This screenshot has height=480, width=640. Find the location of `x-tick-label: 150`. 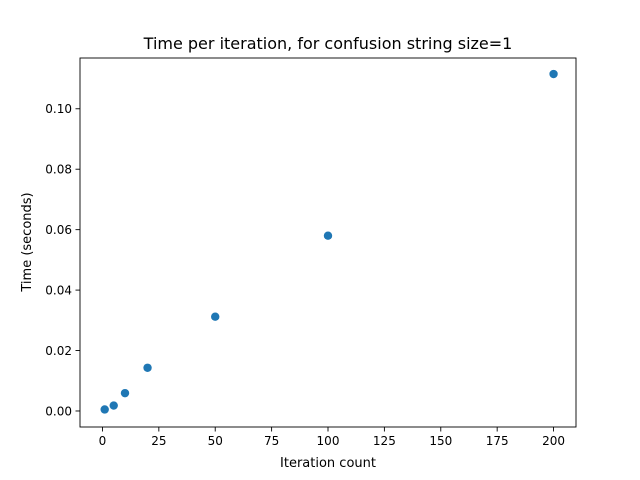

x-tick-label: 150 is located at coordinates (440, 441).